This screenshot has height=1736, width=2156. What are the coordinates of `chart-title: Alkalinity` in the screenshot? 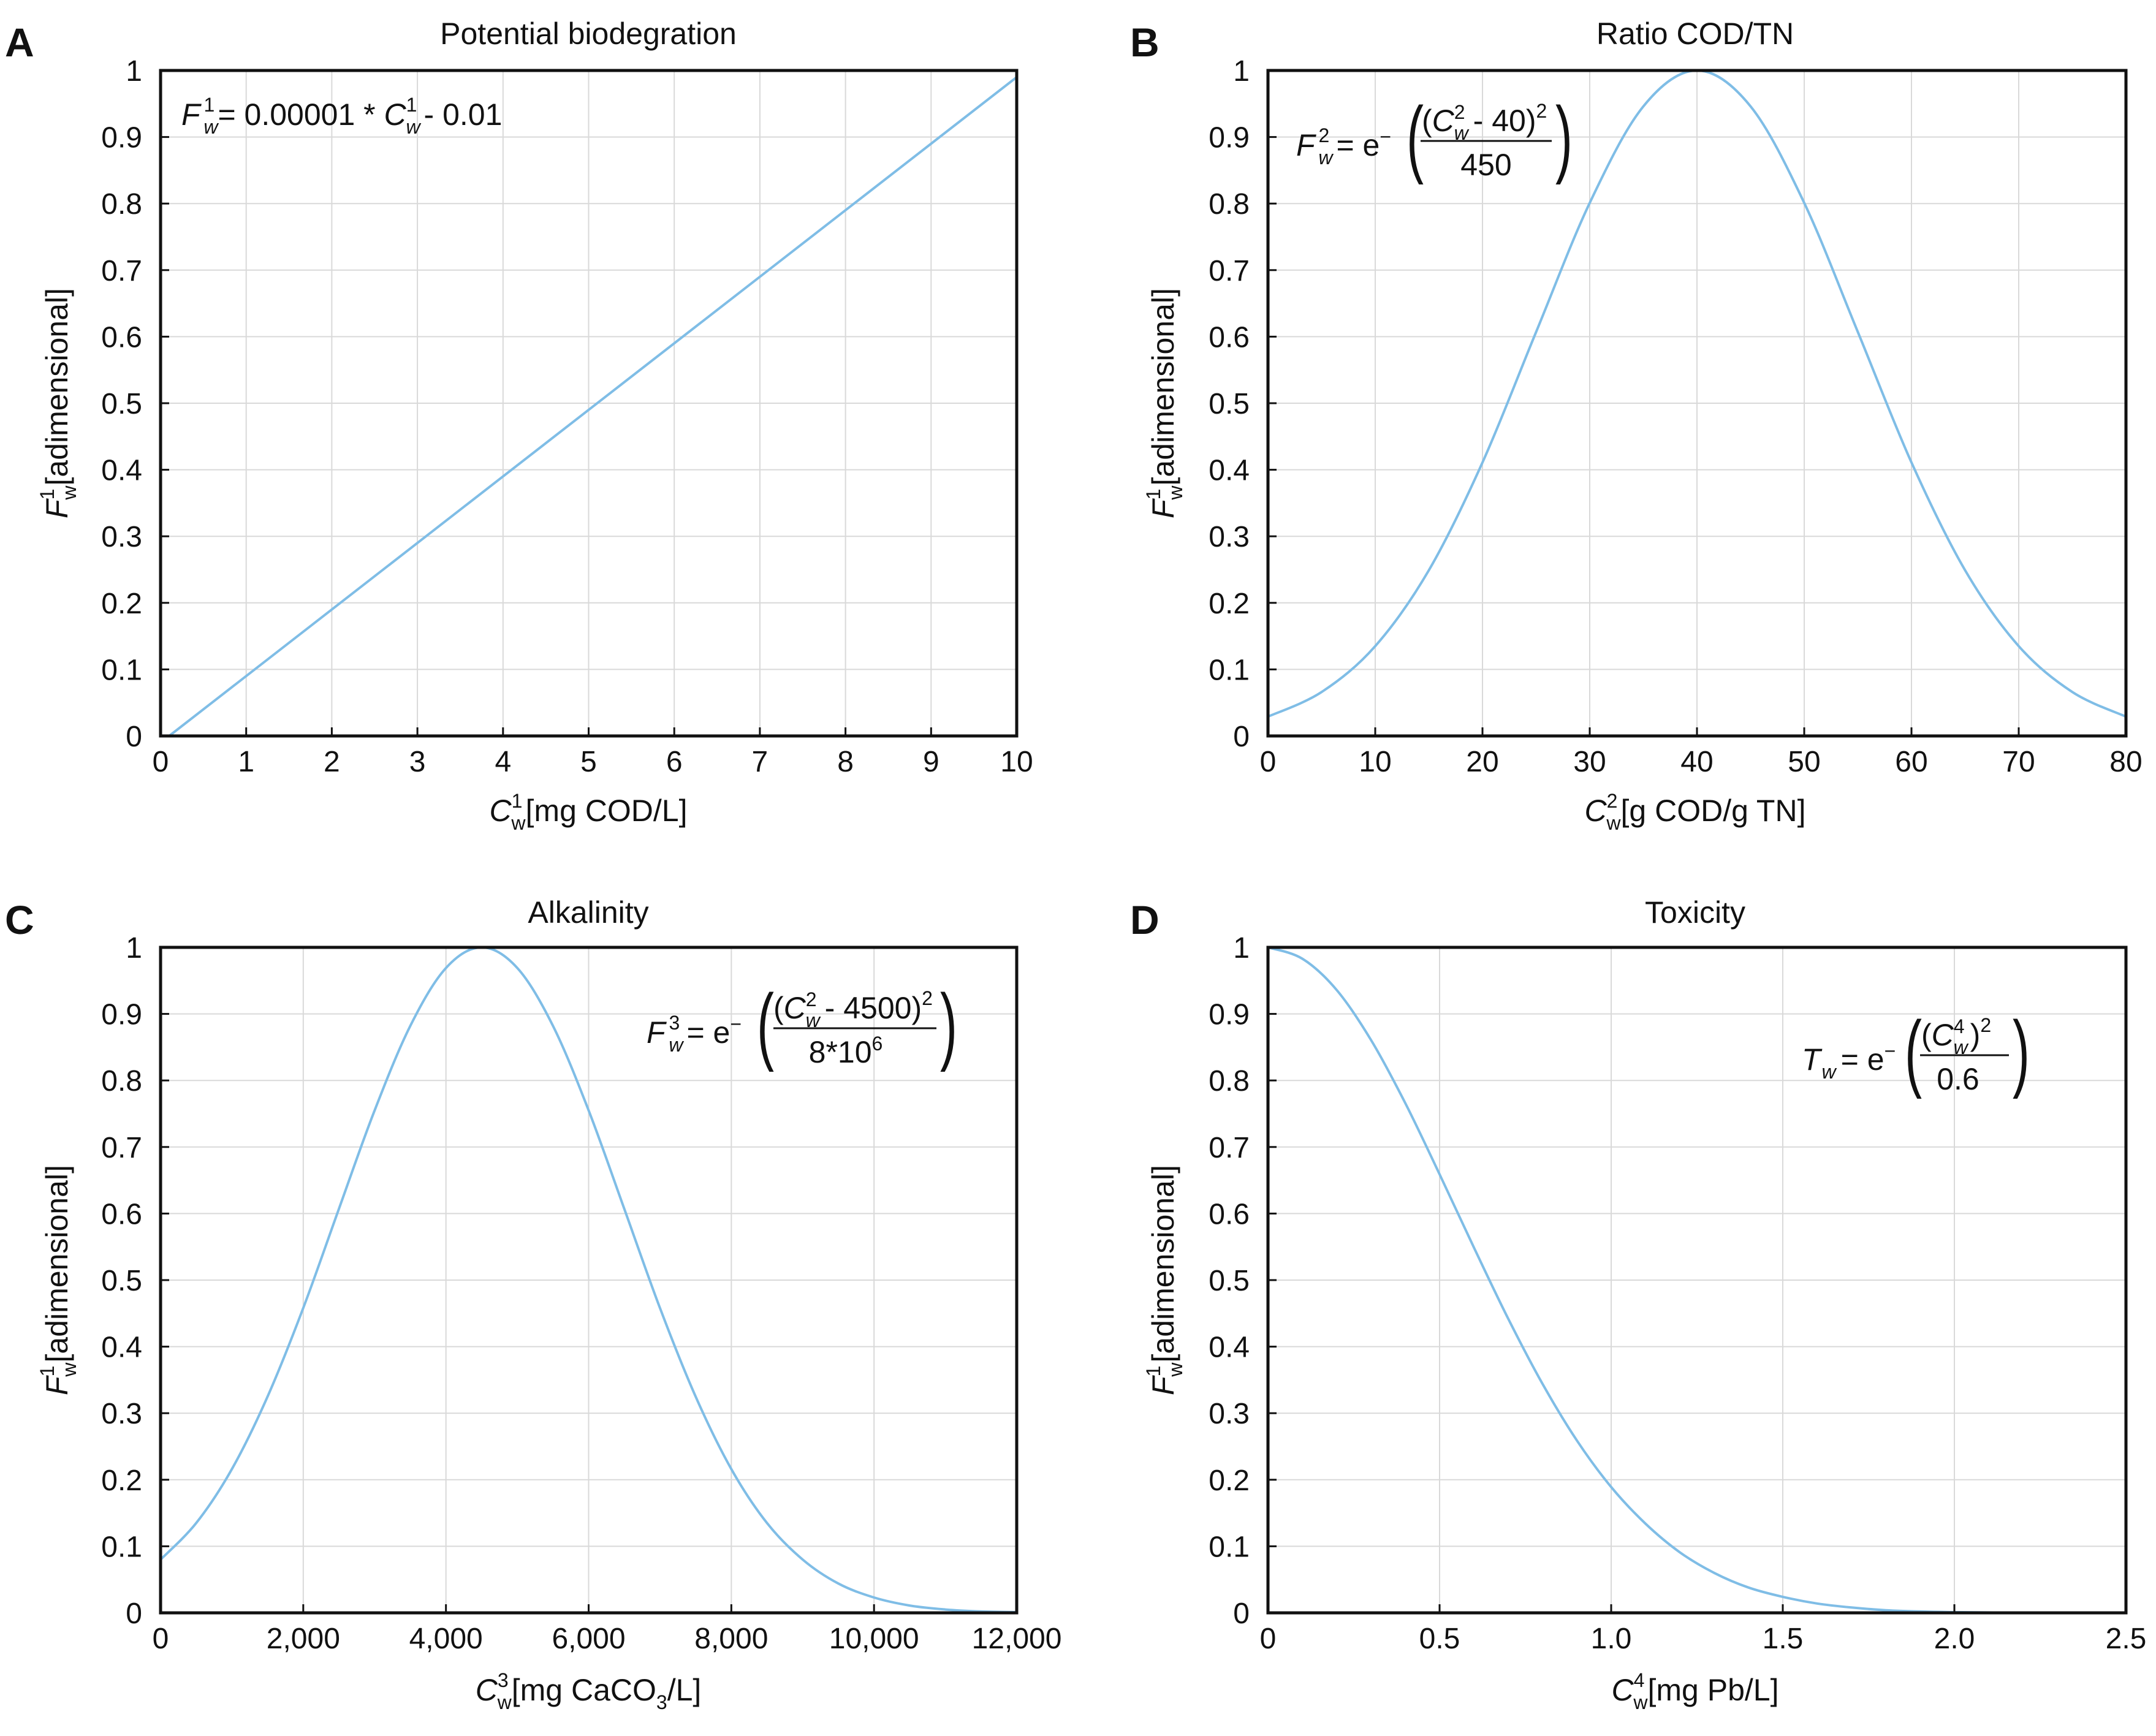 It's located at (588, 912).